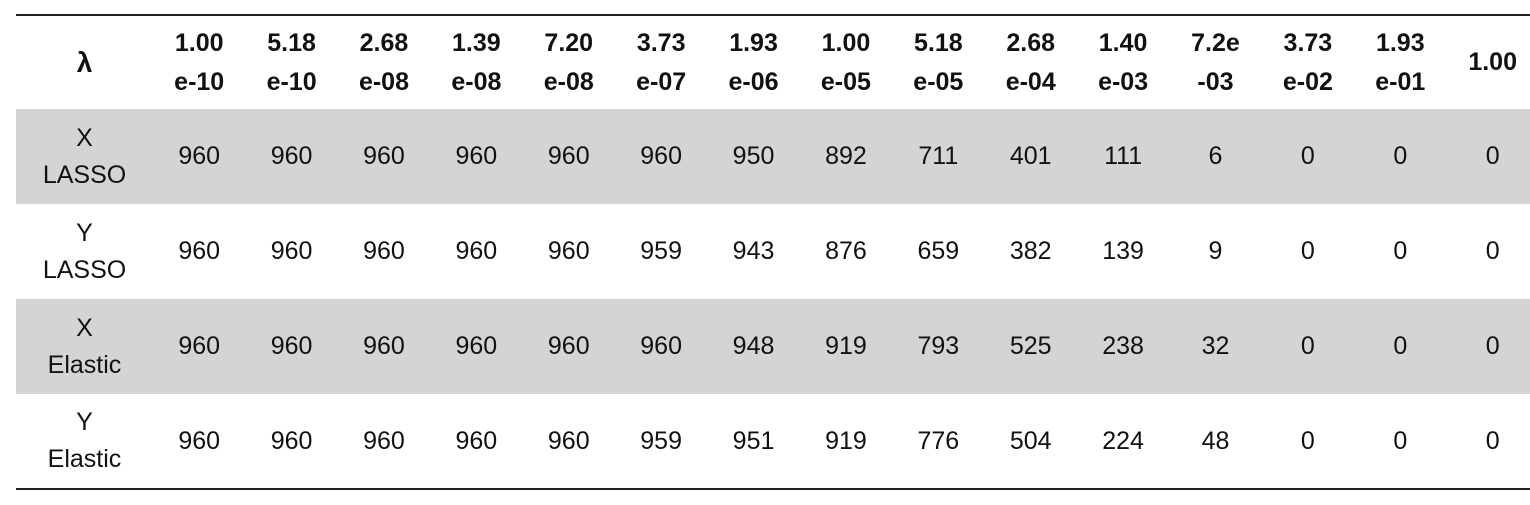 The width and height of the screenshot is (1530, 505). What do you see at coordinates (291, 62) in the screenshot?
I see `lambda-value-header: 5.18 e-10` at bounding box center [291, 62].